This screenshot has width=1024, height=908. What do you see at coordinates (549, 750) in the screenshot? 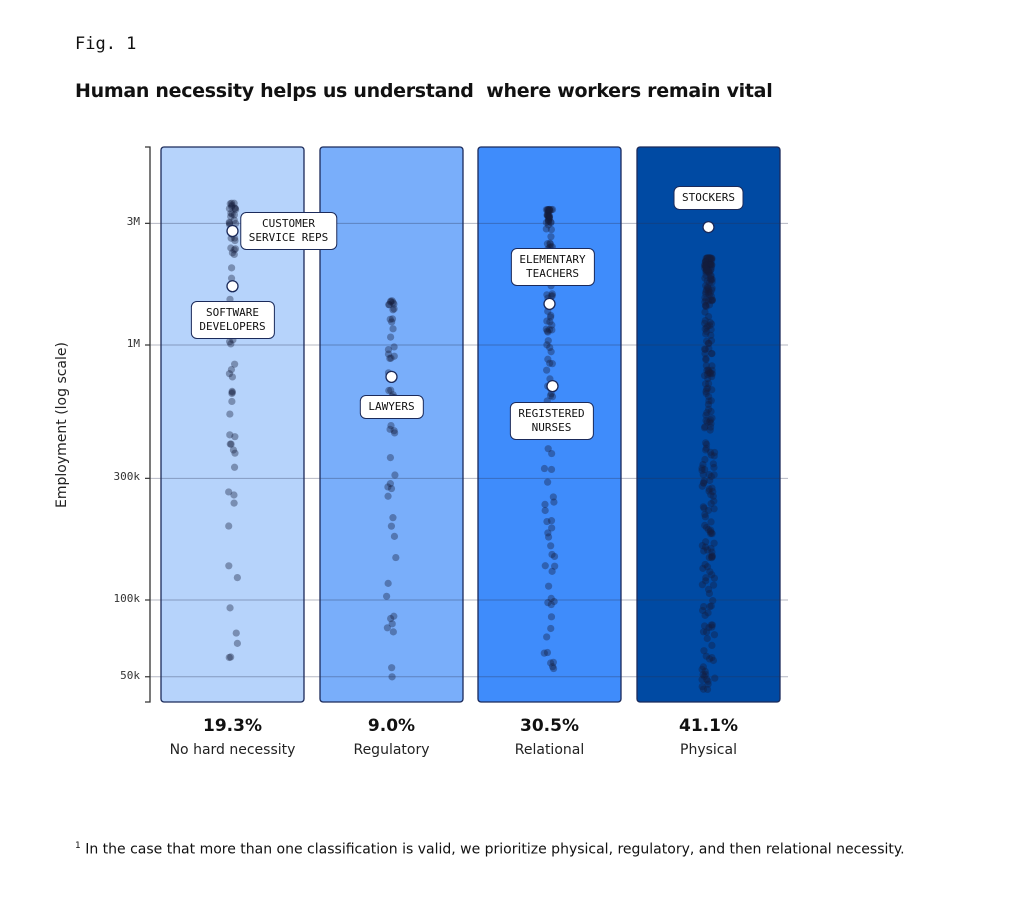
I see `category-name: Relational` at bounding box center [549, 750].